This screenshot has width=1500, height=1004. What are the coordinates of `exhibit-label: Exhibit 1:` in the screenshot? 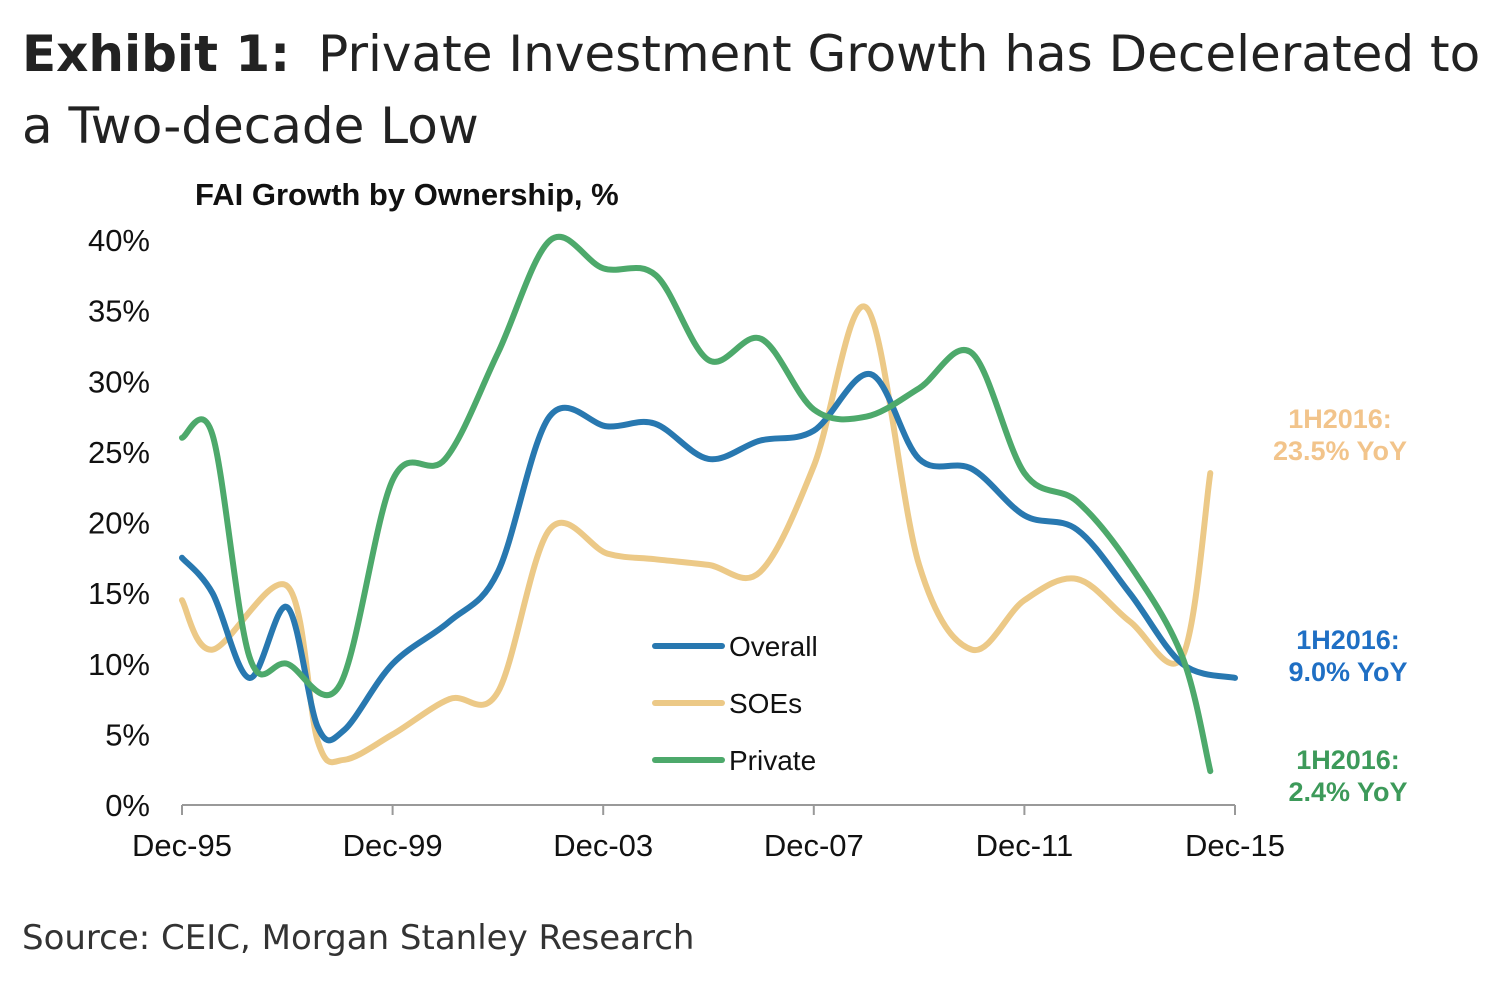 It's located at (156, 54).